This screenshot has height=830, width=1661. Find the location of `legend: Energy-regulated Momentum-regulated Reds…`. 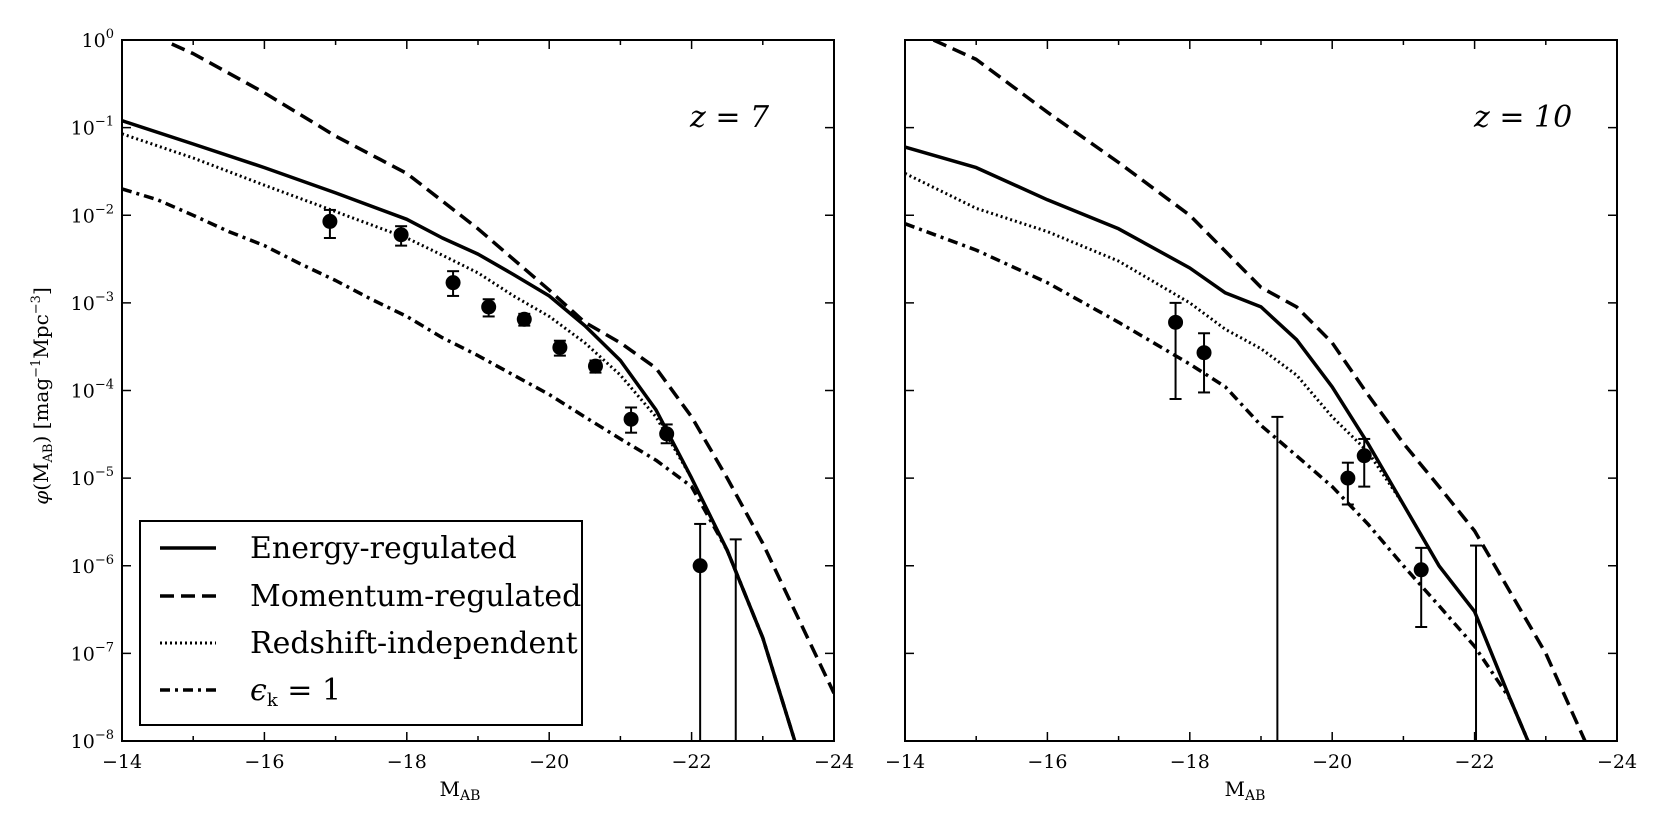

legend: Energy-regulated Momentum-regulated Reds… is located at coordinates (361, 623).